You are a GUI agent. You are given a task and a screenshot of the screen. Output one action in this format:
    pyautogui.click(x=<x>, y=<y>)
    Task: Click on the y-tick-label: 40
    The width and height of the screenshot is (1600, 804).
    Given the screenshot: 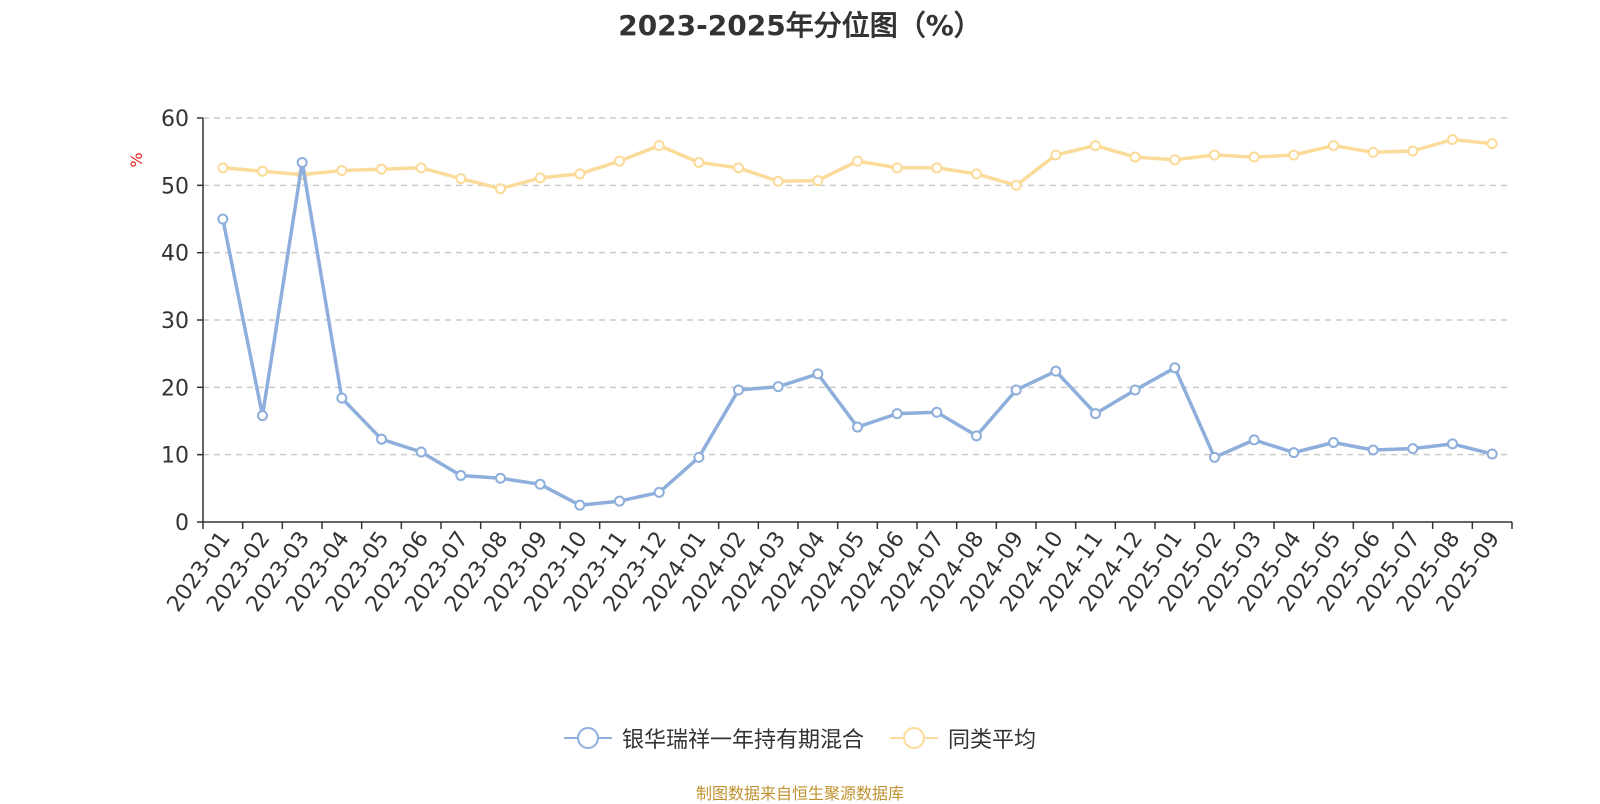 What is the action you would take?
    pyautogui.click(x=175, y=254)
    